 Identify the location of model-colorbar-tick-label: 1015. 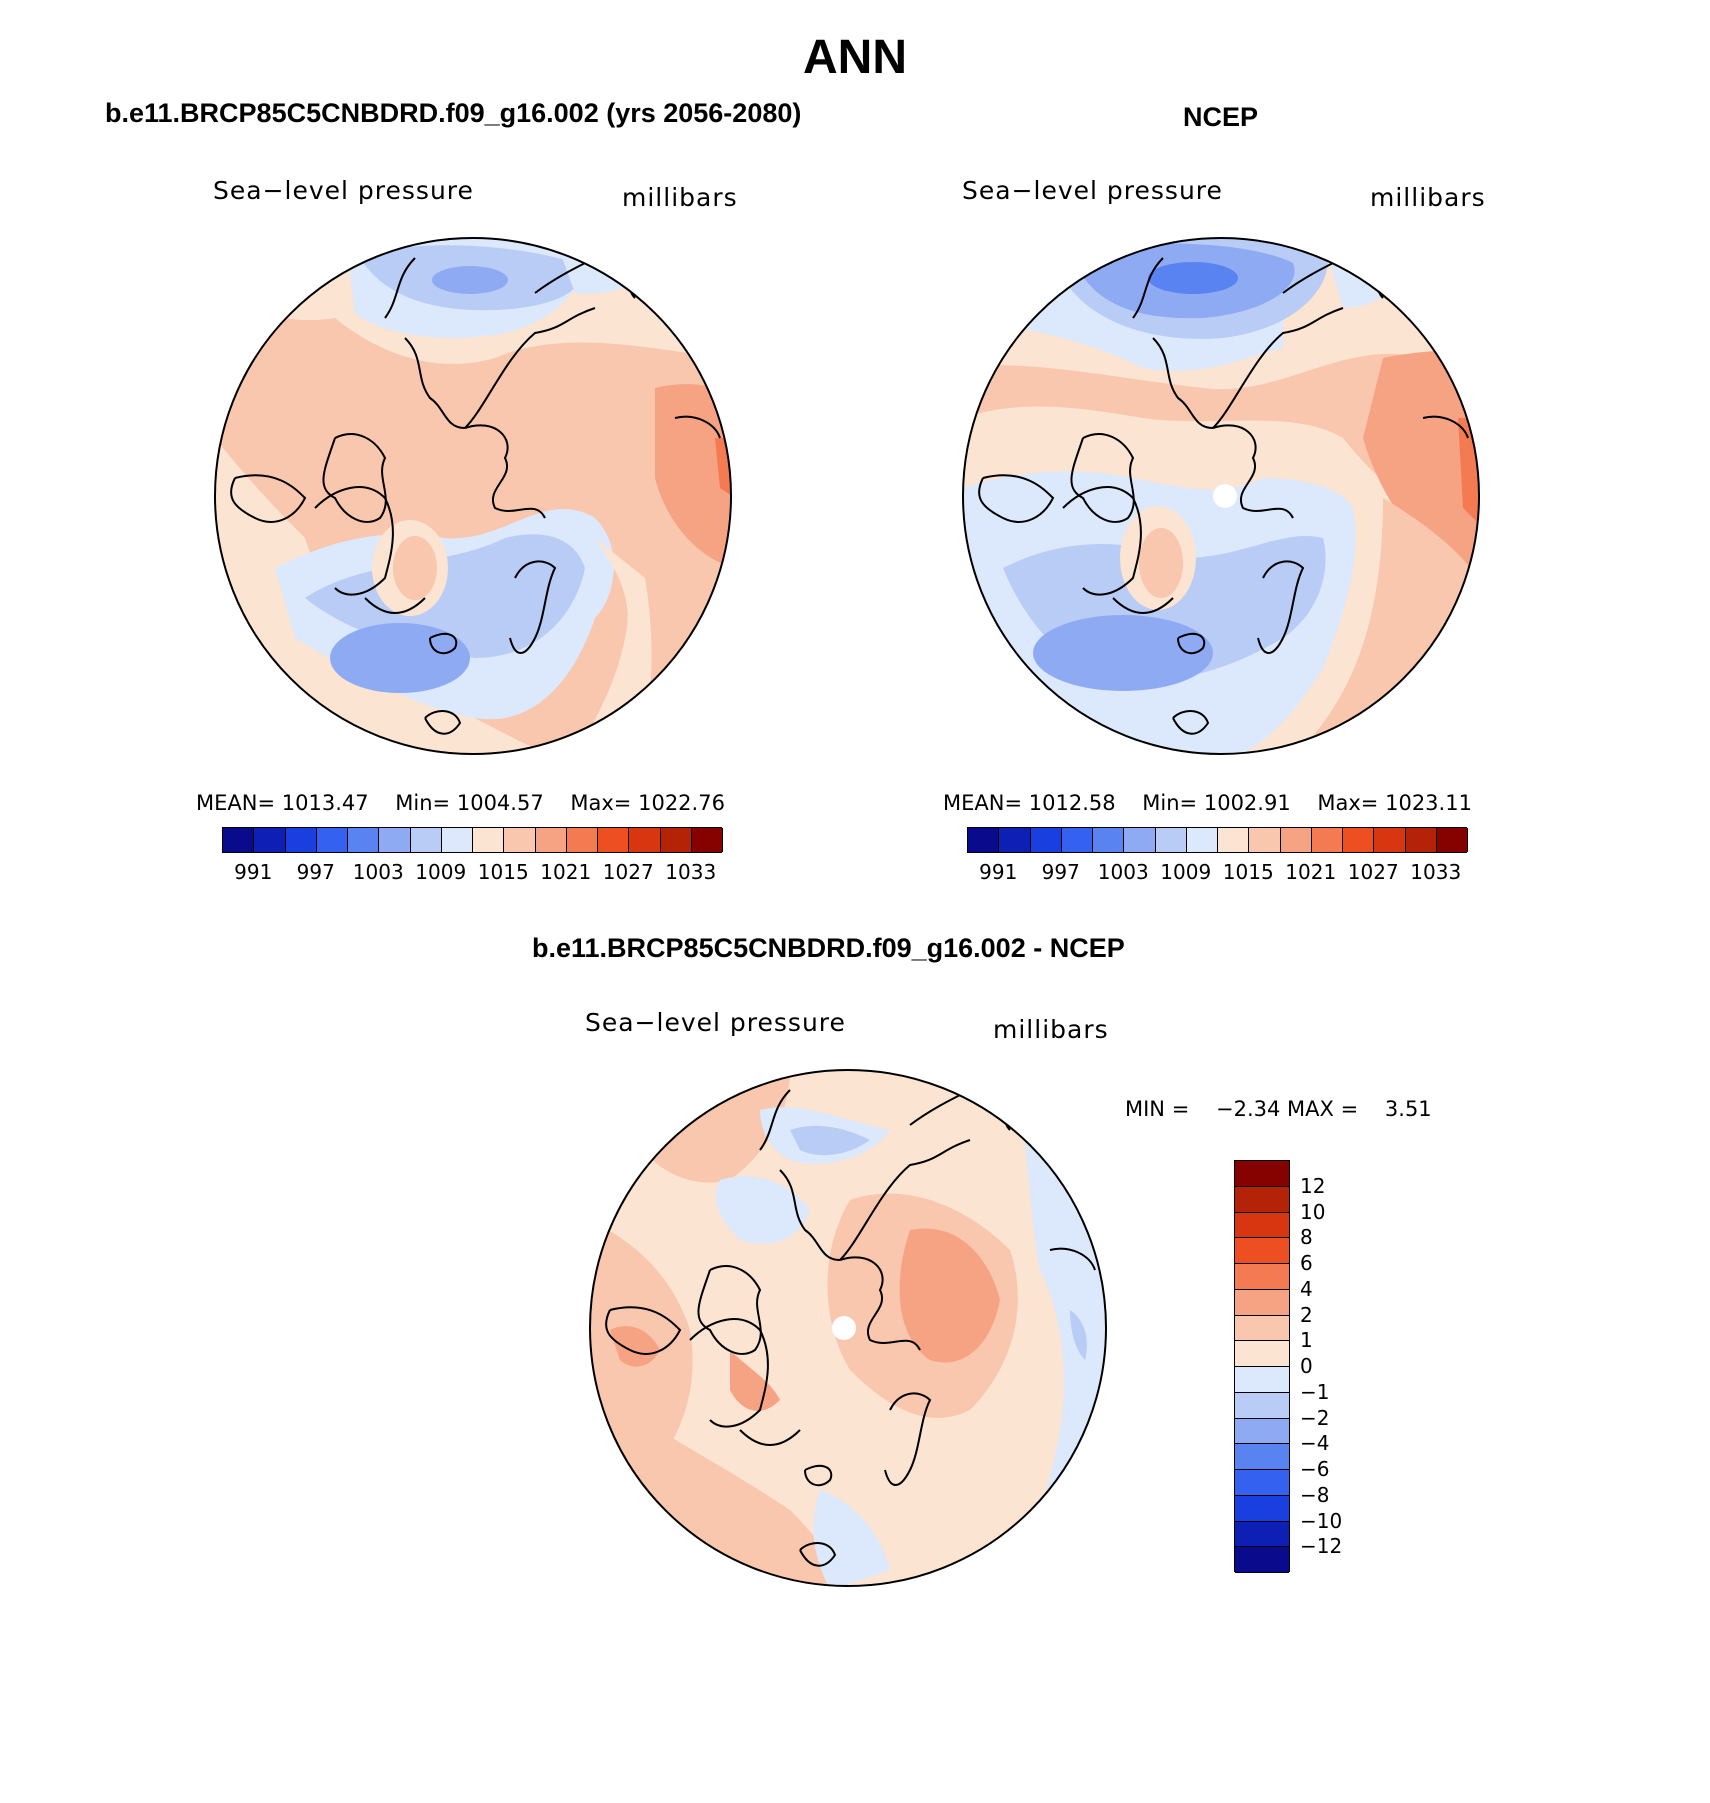
(503, 872).